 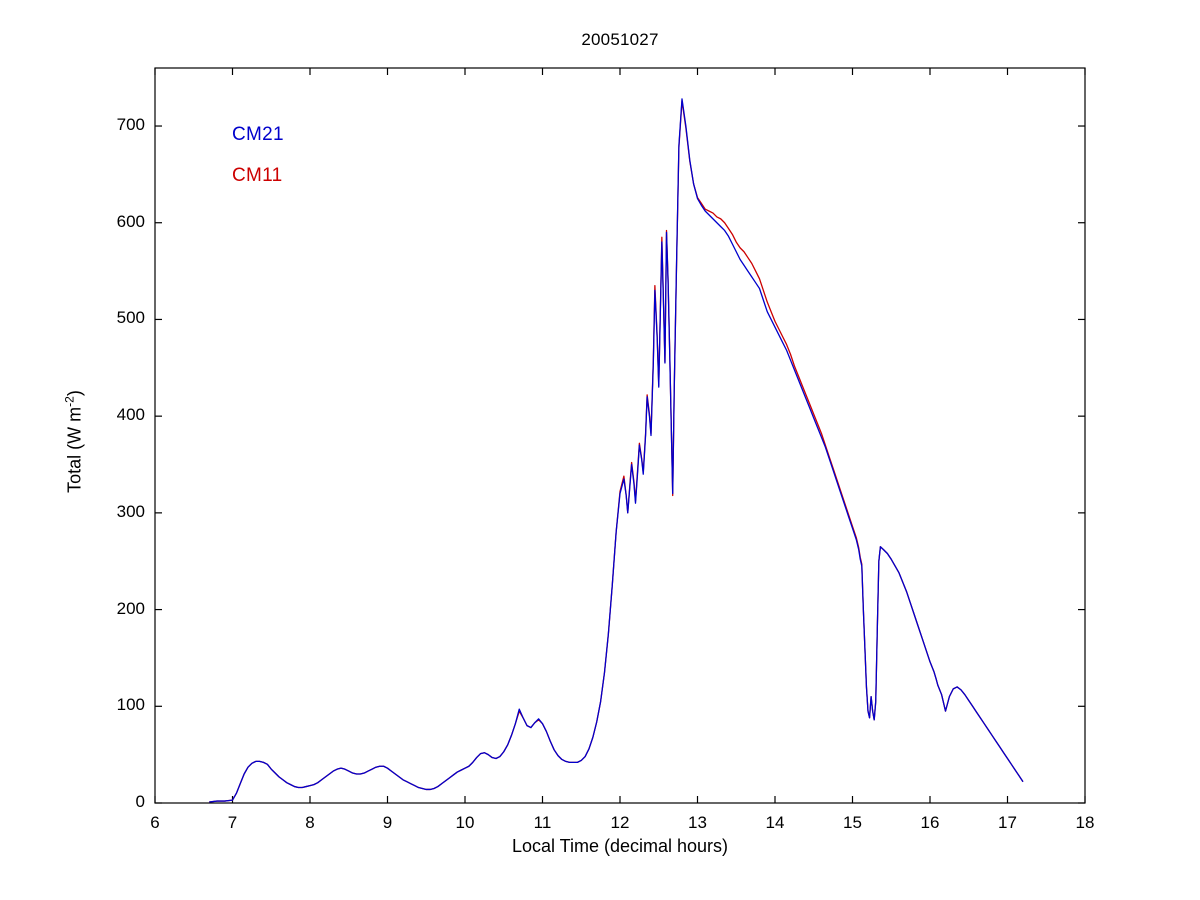 What do you see at coordinates (130, 318) in the screenshot?
I see `y-tick-label: 500` at bounding box center [130, 318].